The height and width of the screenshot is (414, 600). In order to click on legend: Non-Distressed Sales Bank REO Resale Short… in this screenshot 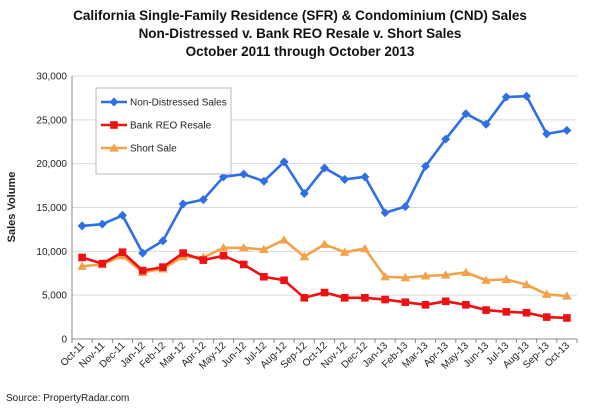, I will do `click(163, 131)`.